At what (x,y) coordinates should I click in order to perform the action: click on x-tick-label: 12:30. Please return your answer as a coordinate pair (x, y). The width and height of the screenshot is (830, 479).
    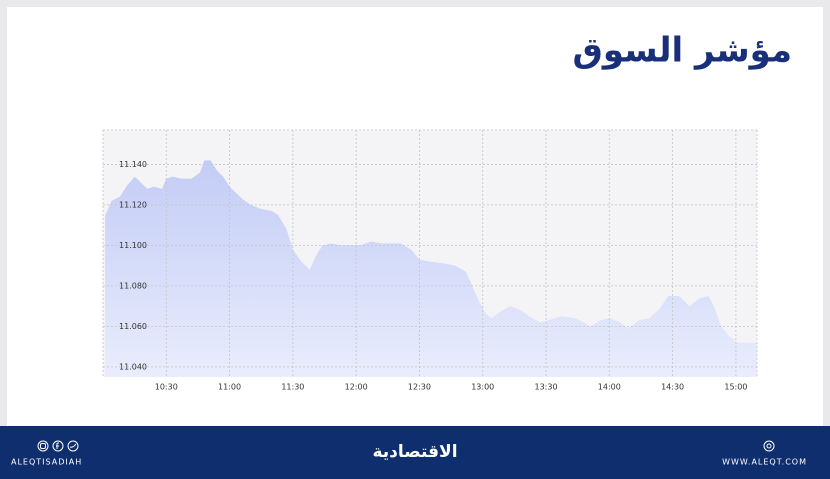
    Looking at the image, I should click on (419, 387).